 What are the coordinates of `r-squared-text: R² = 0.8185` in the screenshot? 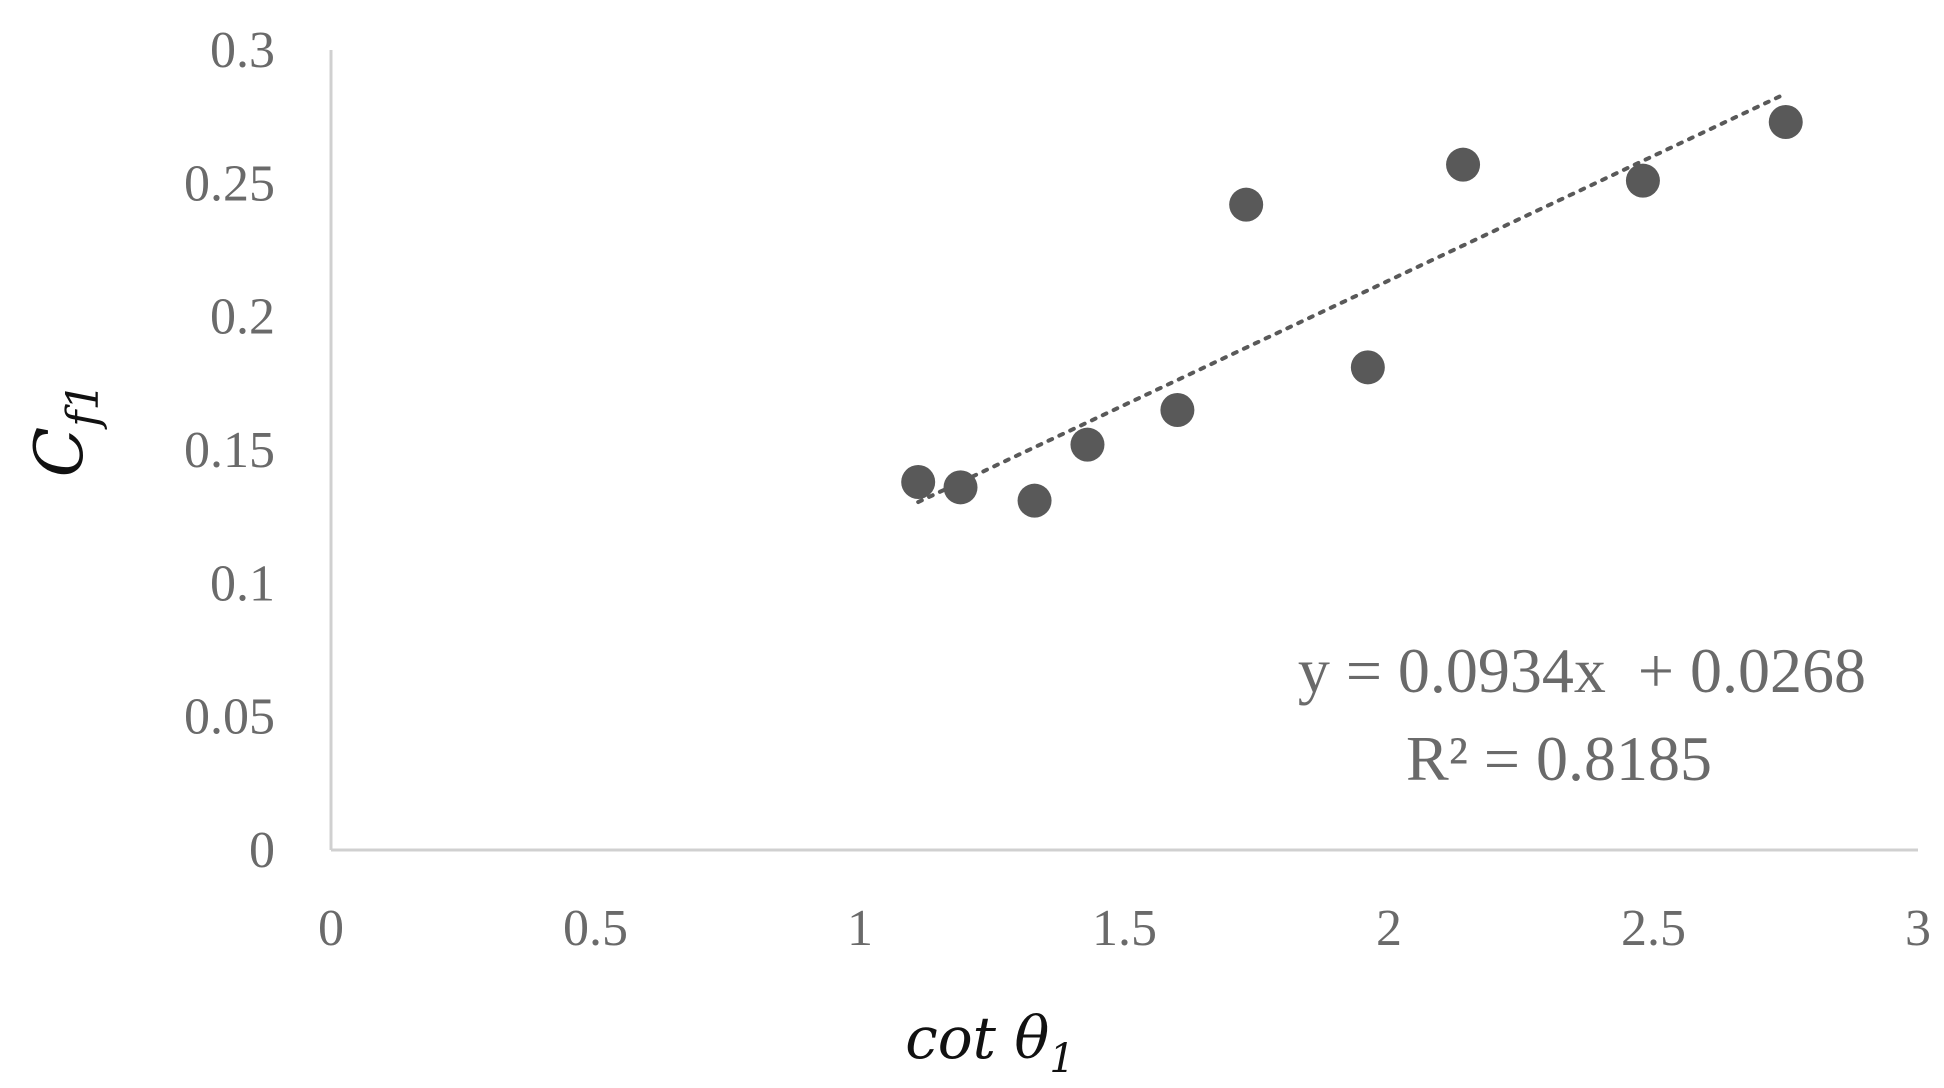 It's located at (1559, 758).